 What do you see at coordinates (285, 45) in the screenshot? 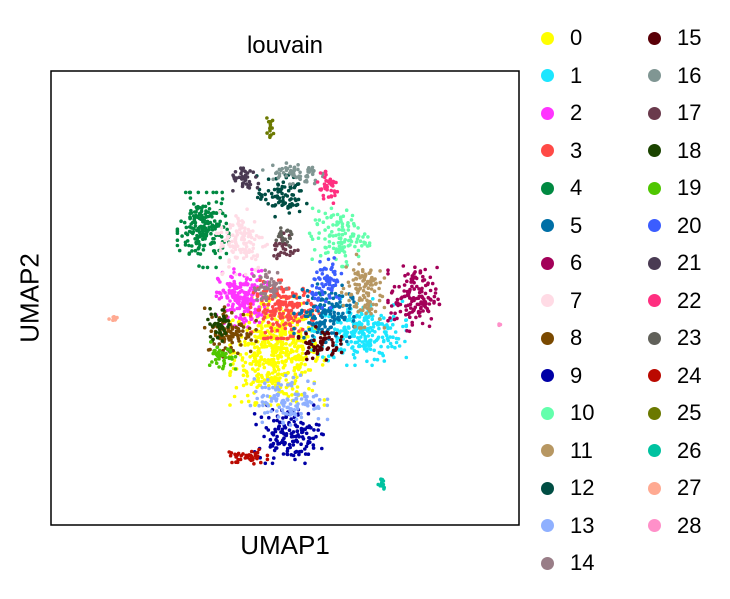
I see `chart-title: louvain` at bounding box center [285, 45].